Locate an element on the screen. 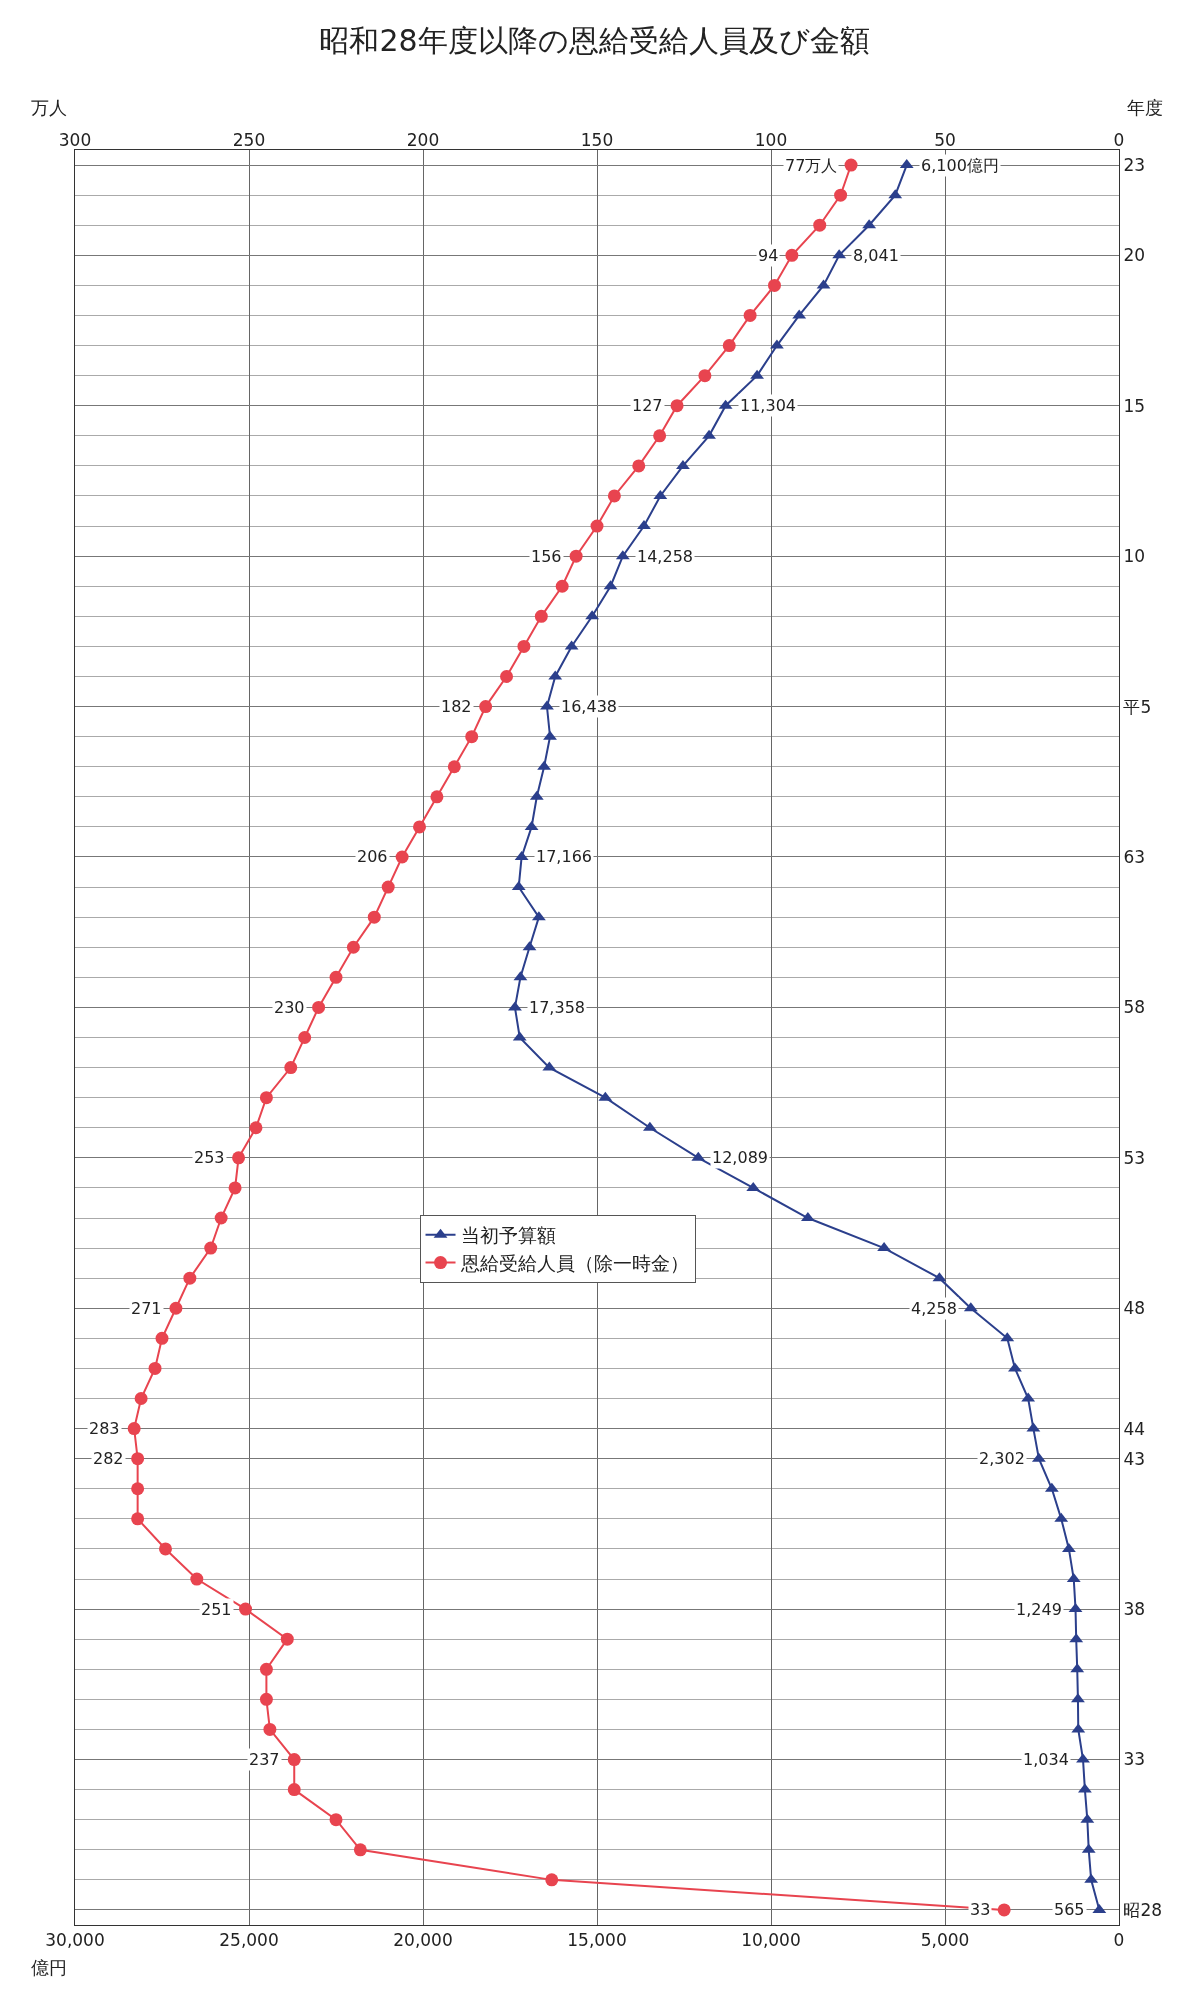  data-label: 253 is located at coordinates (209, 1157).